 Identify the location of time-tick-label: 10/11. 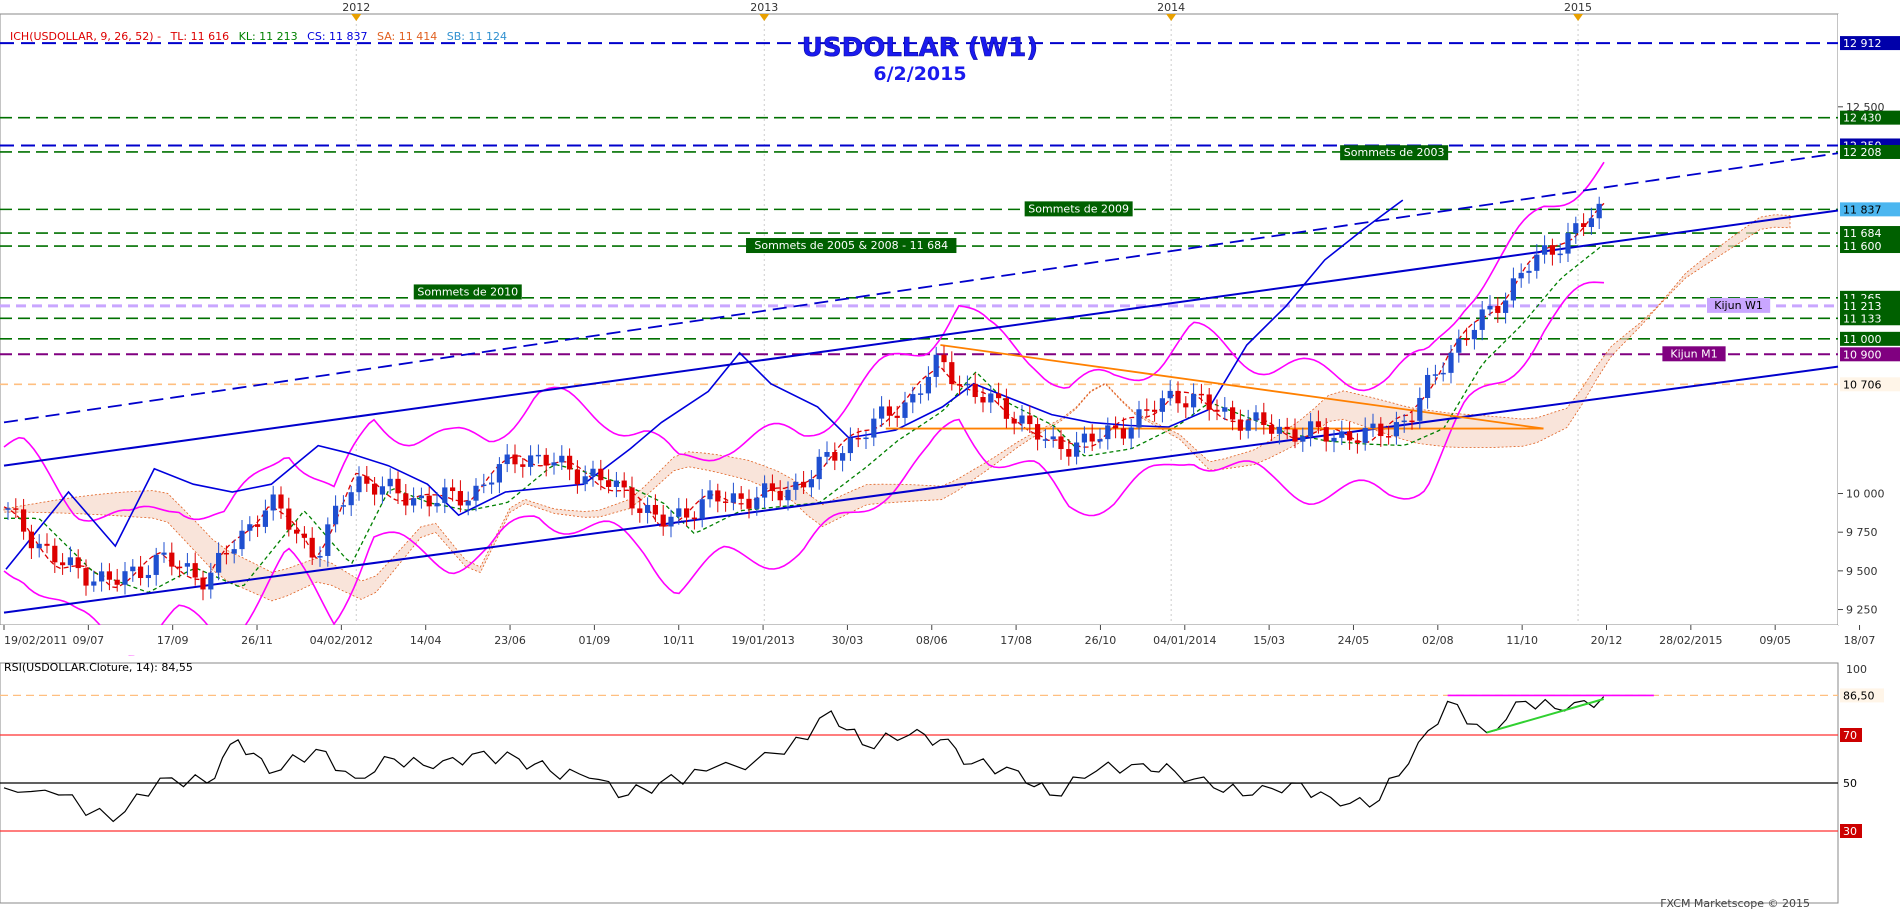
(679, 640).